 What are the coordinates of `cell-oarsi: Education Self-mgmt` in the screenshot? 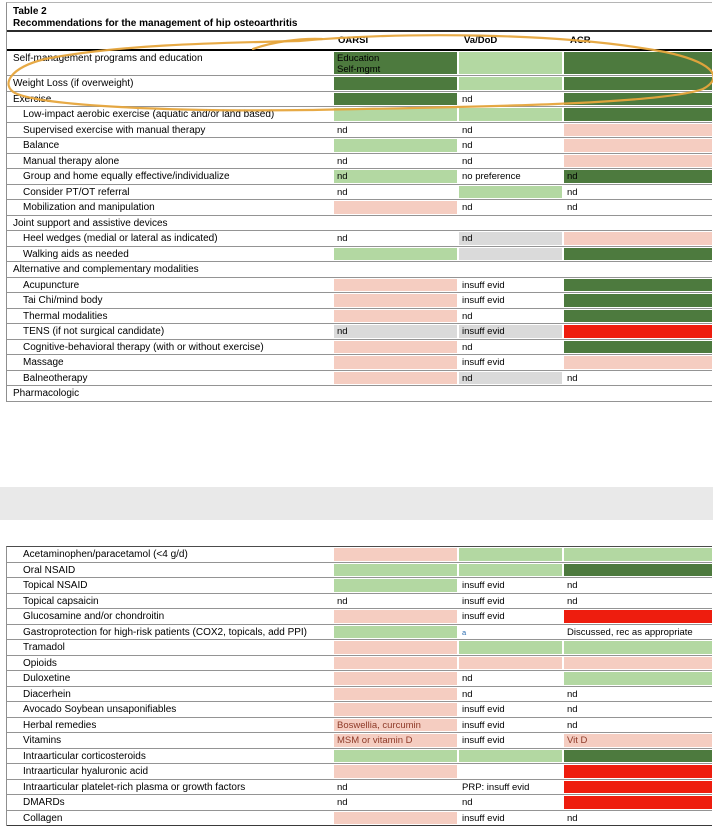 It's located at (395, 63).